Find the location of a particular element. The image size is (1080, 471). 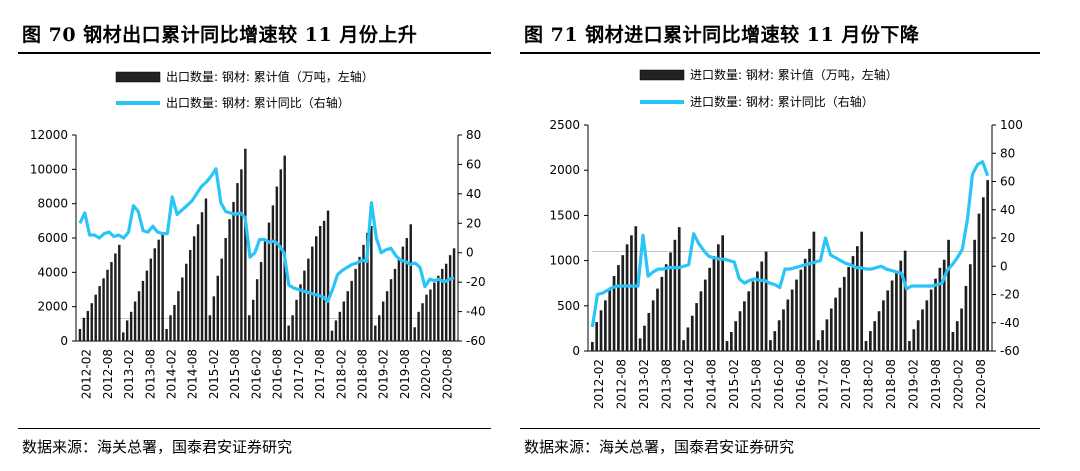

y-left-tick-label: 4000 is located at coordinates (52, 272).